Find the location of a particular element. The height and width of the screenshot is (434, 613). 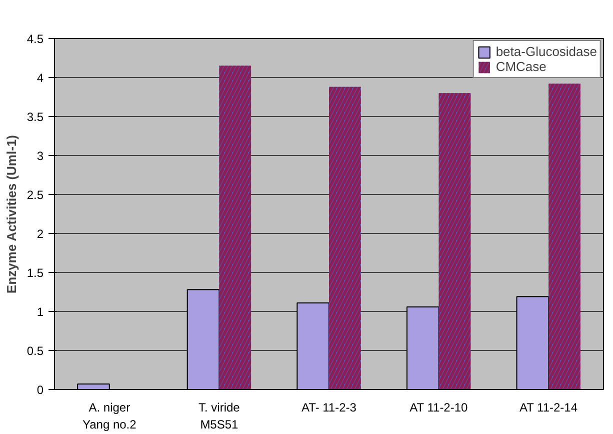

x-tick-label: AT 11-2-10 is located at coordinates (439, 407).